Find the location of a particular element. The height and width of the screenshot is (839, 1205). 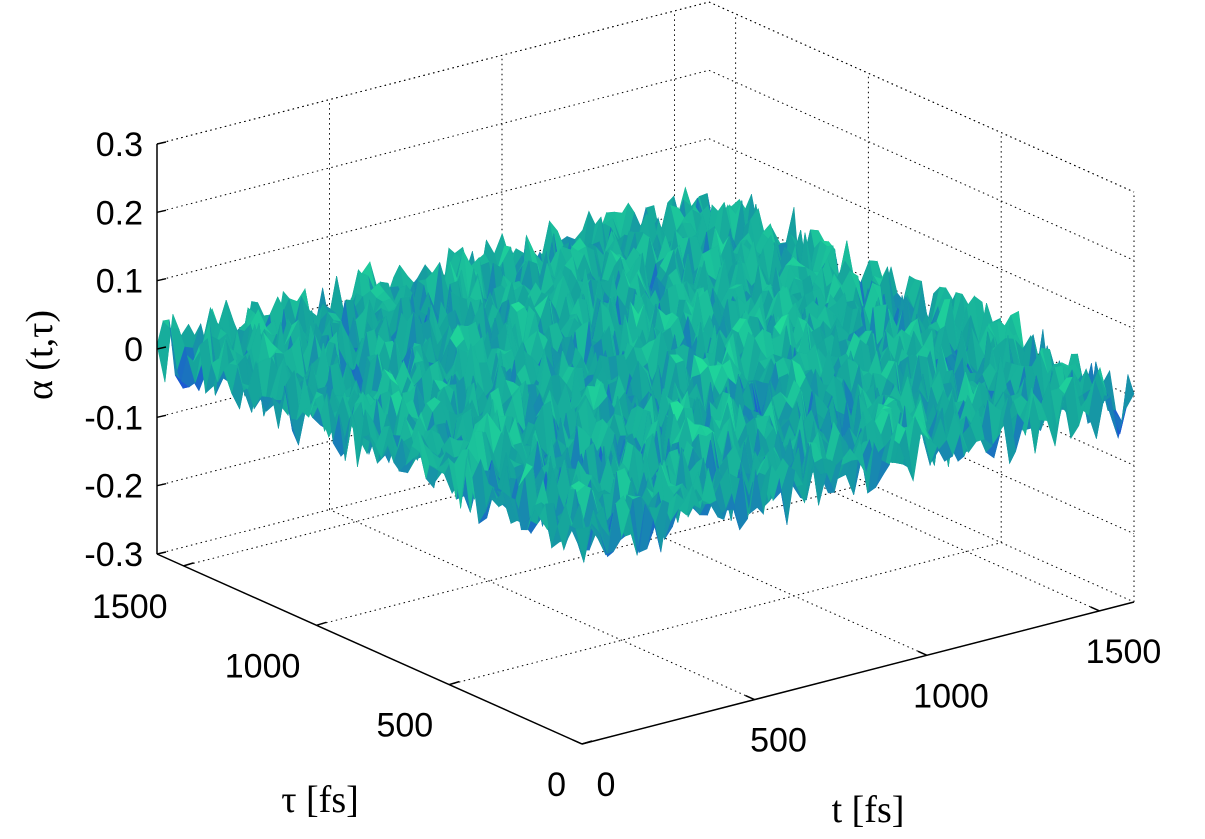

y-tick-label: 0 is located at coordinates (556, 785).